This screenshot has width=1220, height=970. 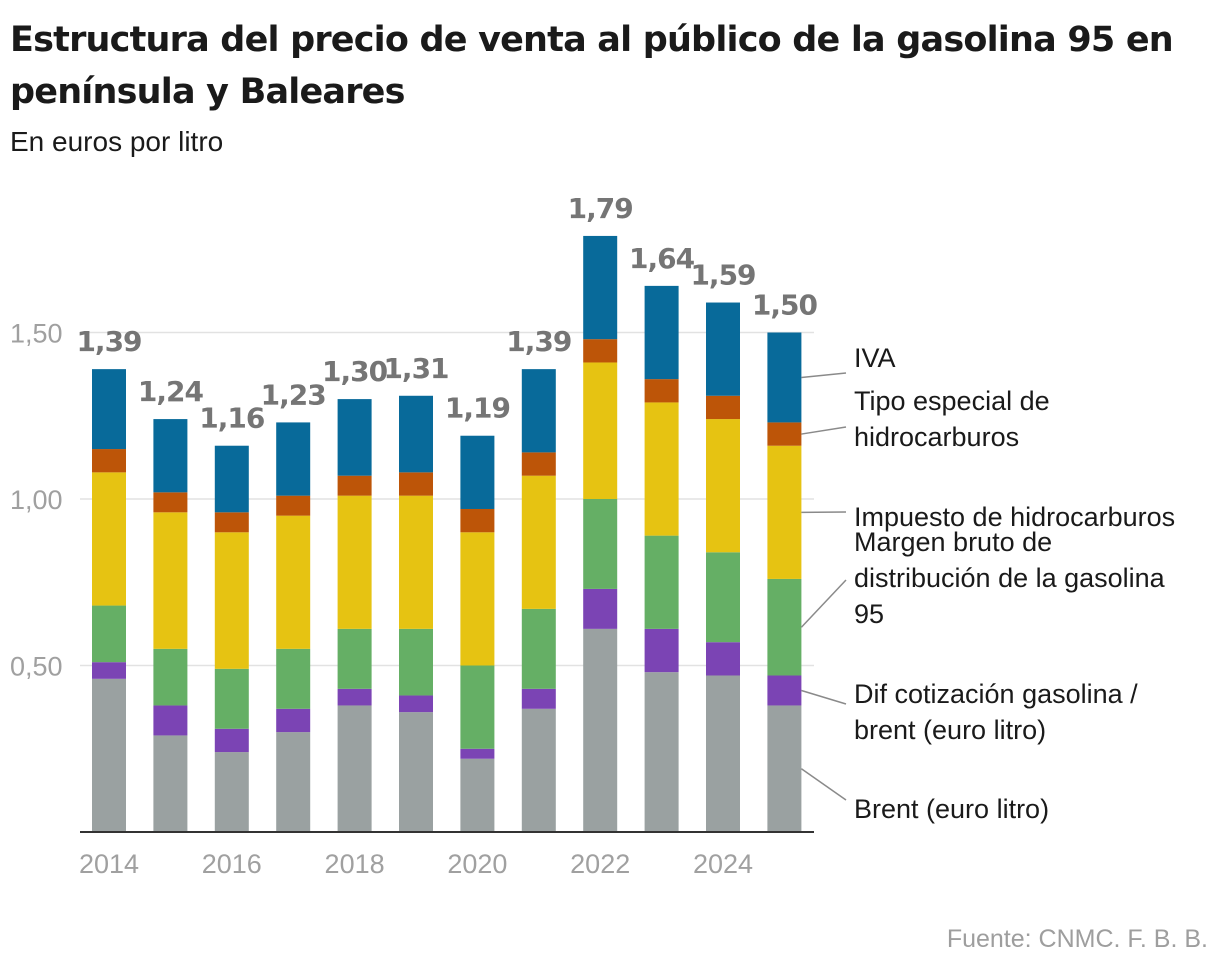 I want to click on total-label-2021: 1,39, so click(x=538, y=341).